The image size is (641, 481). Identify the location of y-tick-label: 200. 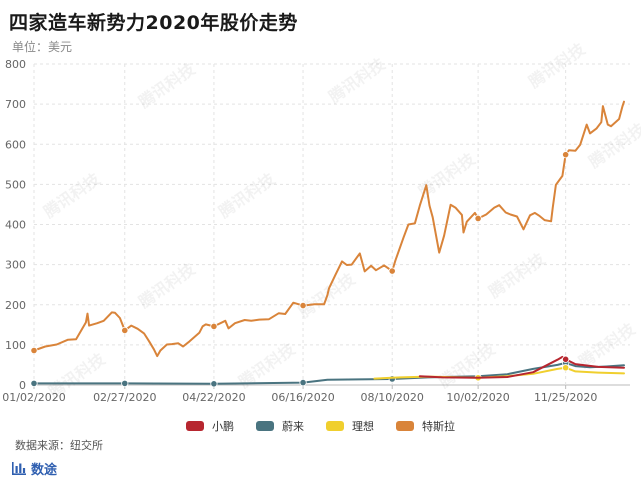
(15, 305).